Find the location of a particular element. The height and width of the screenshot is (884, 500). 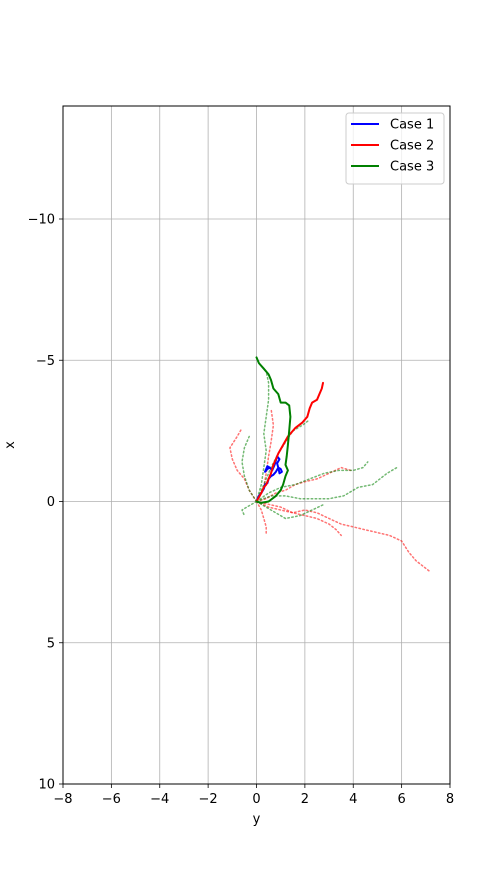

x-axis-label: y is located at coordinates (257, 819).